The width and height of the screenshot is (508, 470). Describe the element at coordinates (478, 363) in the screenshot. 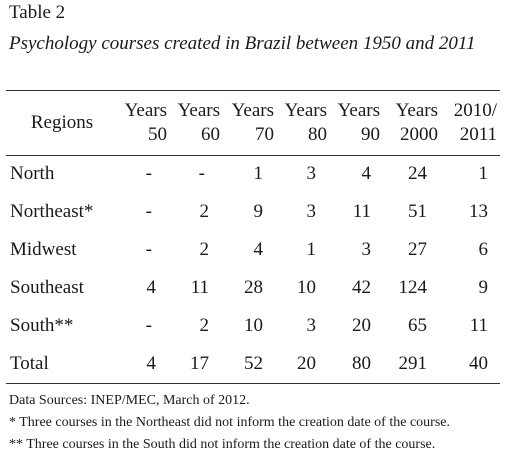

I see `table-cell: 40` at that location.